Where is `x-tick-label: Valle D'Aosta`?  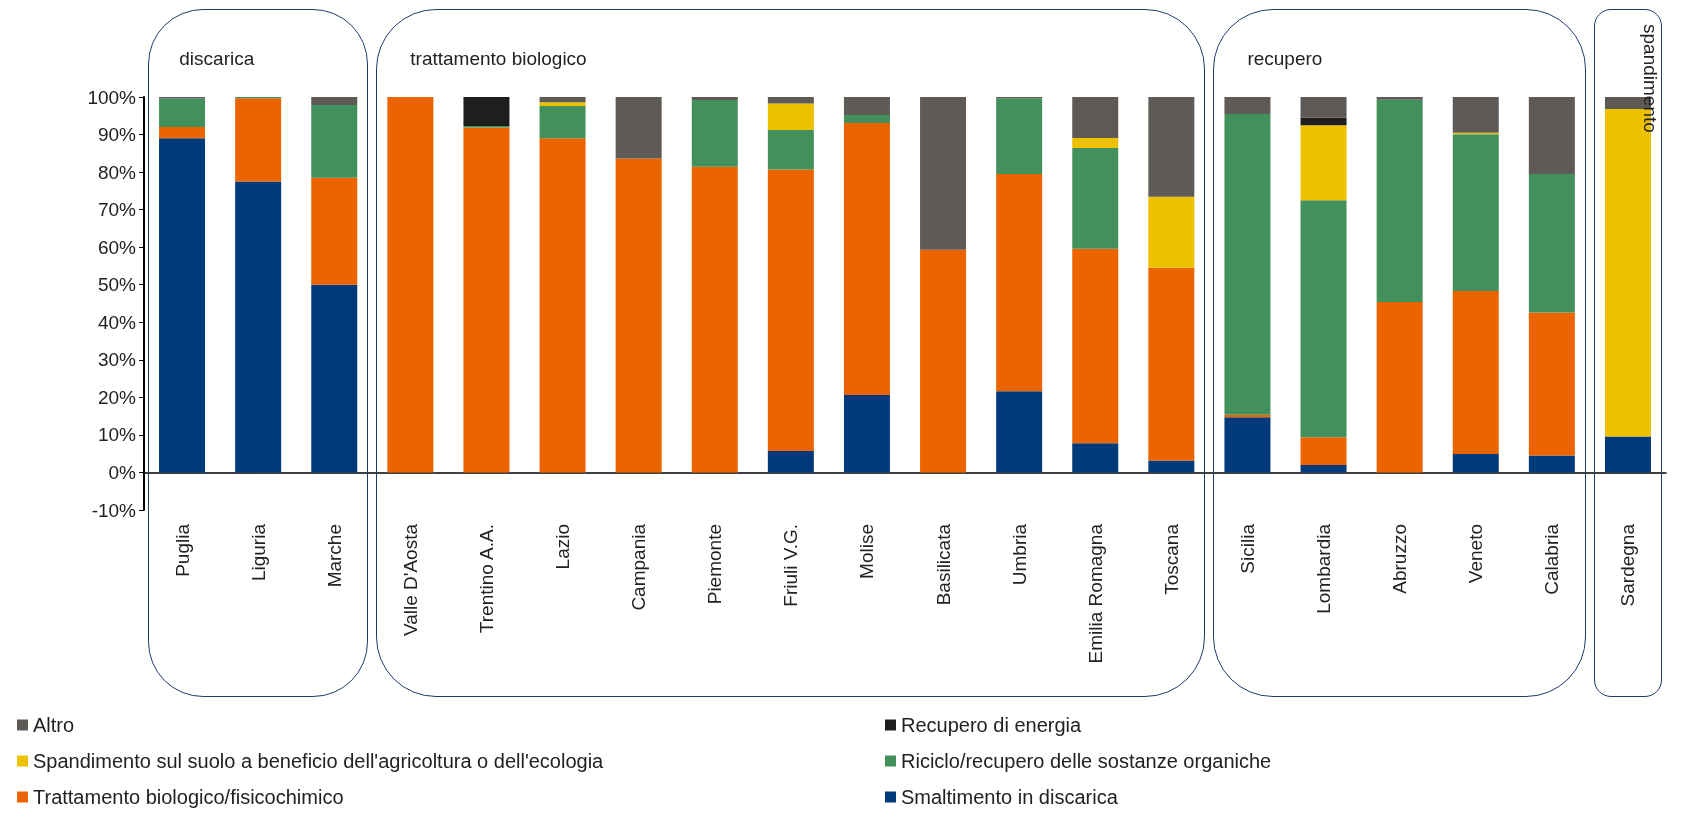 x-tick-label: Valle D'Aosta is located at coordinates (410, 580).